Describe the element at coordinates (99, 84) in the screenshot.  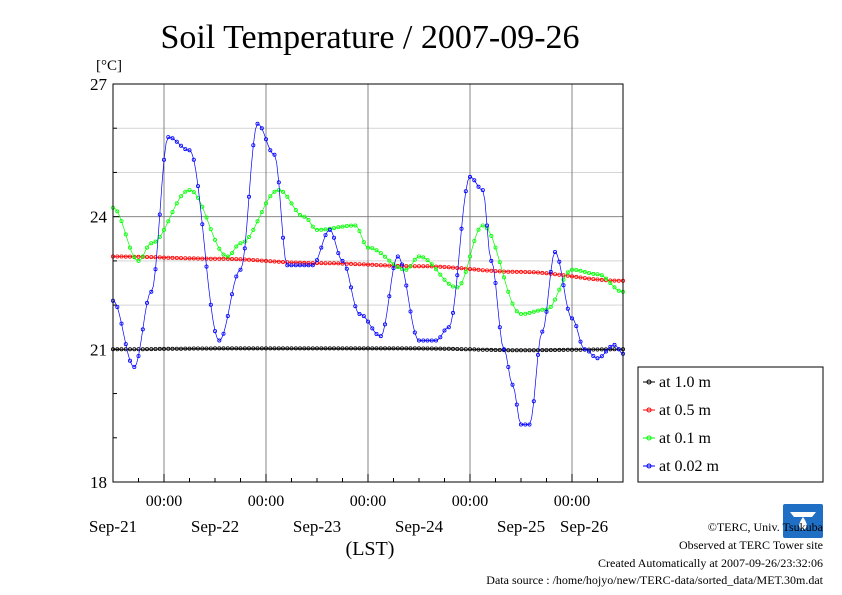
I see `y-tick-label: 27` at that location.